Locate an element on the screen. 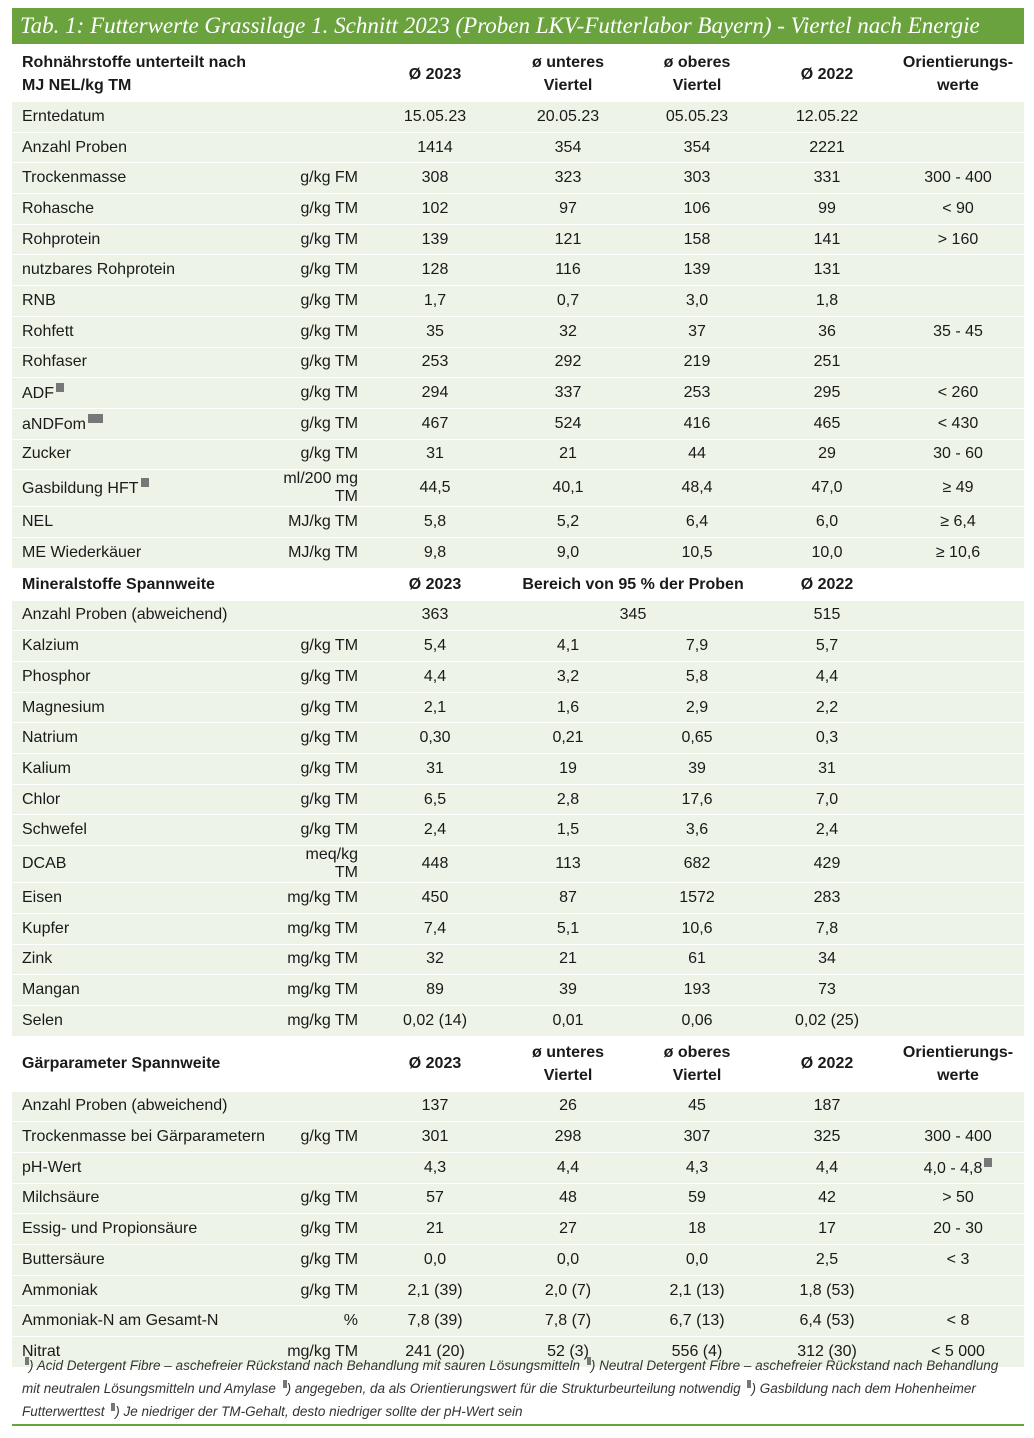 The width and height of the screenshot is (1034, 1438). row-label: Rohfaser is located at coordinates (141, 362).